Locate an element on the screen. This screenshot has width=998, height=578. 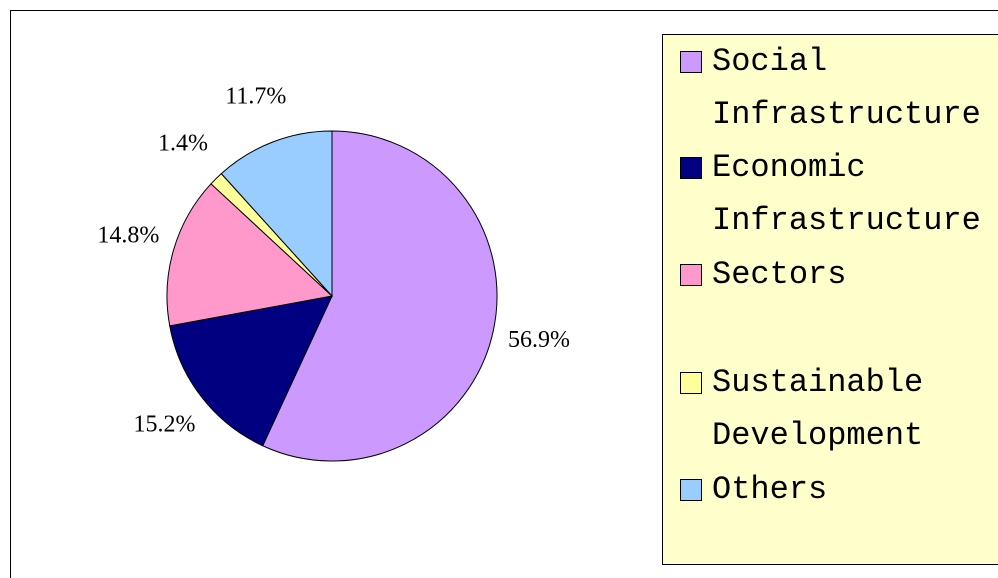
data-label: 14.8% is located at coordinates (128, 235).